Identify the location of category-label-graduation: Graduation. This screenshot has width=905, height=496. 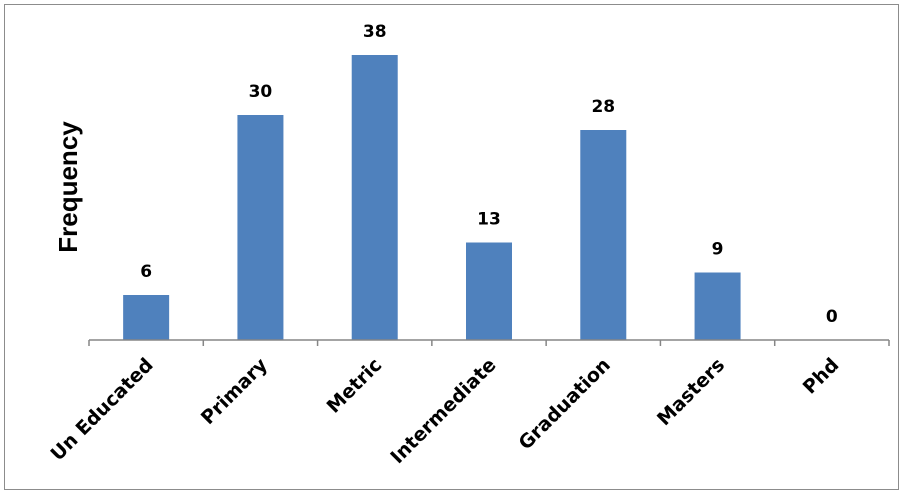
(564, 404).